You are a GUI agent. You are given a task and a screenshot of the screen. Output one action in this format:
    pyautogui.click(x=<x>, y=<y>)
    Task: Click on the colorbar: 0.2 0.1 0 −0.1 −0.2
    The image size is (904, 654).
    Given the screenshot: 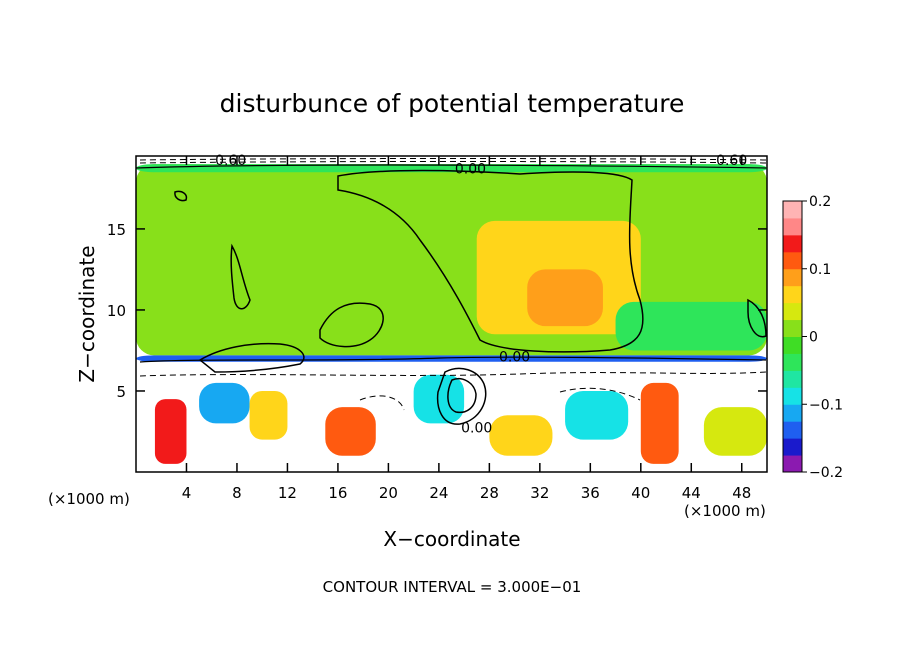 What is the action you would take?
    pyautogui.click(x=812, y=337)
    